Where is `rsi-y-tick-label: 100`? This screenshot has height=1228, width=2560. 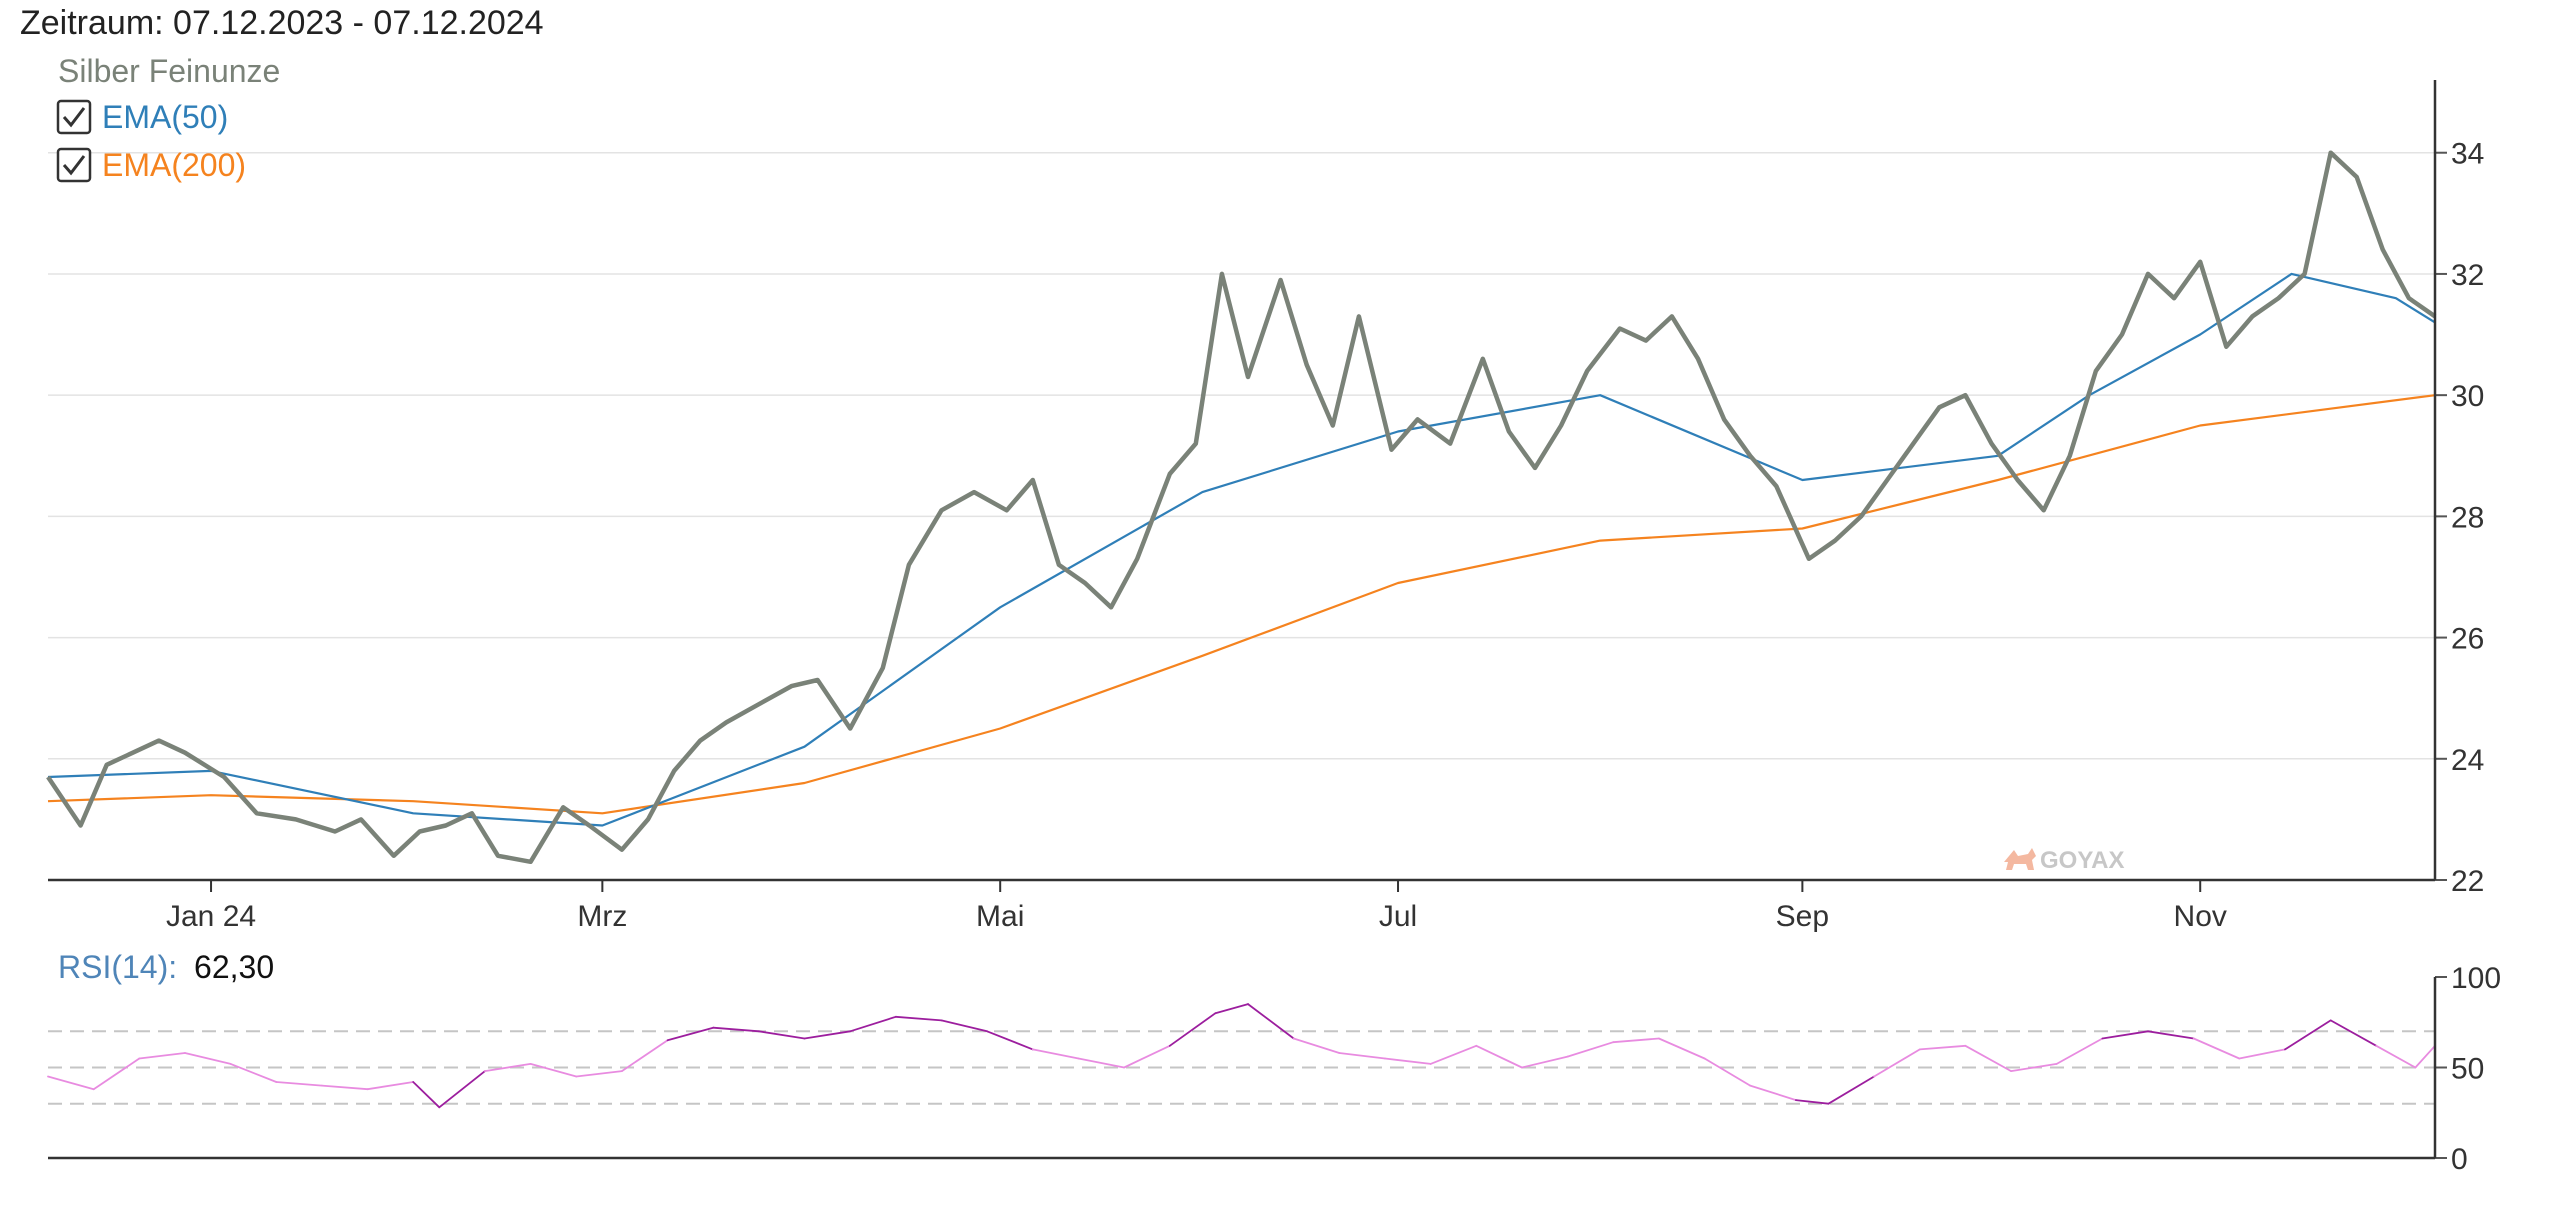
rsi-y-tick-label: 100 is located at coordinates (2476, 978).